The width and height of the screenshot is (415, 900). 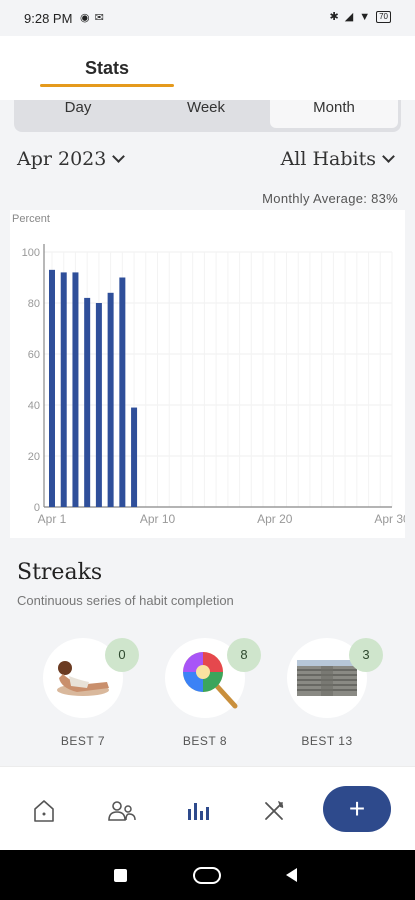 What do you see at coordinates (122, 655) in the screenshot?
I see `streak-count-badge: 0` at bounding box center [122, 655].